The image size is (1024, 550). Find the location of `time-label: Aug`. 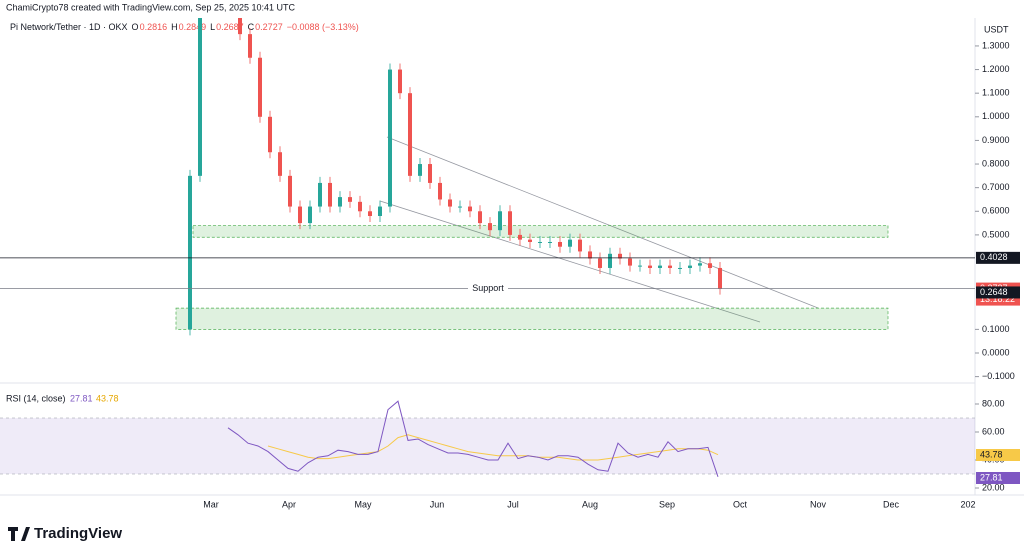

time-label: Aug is located at coordinates (590, 504).